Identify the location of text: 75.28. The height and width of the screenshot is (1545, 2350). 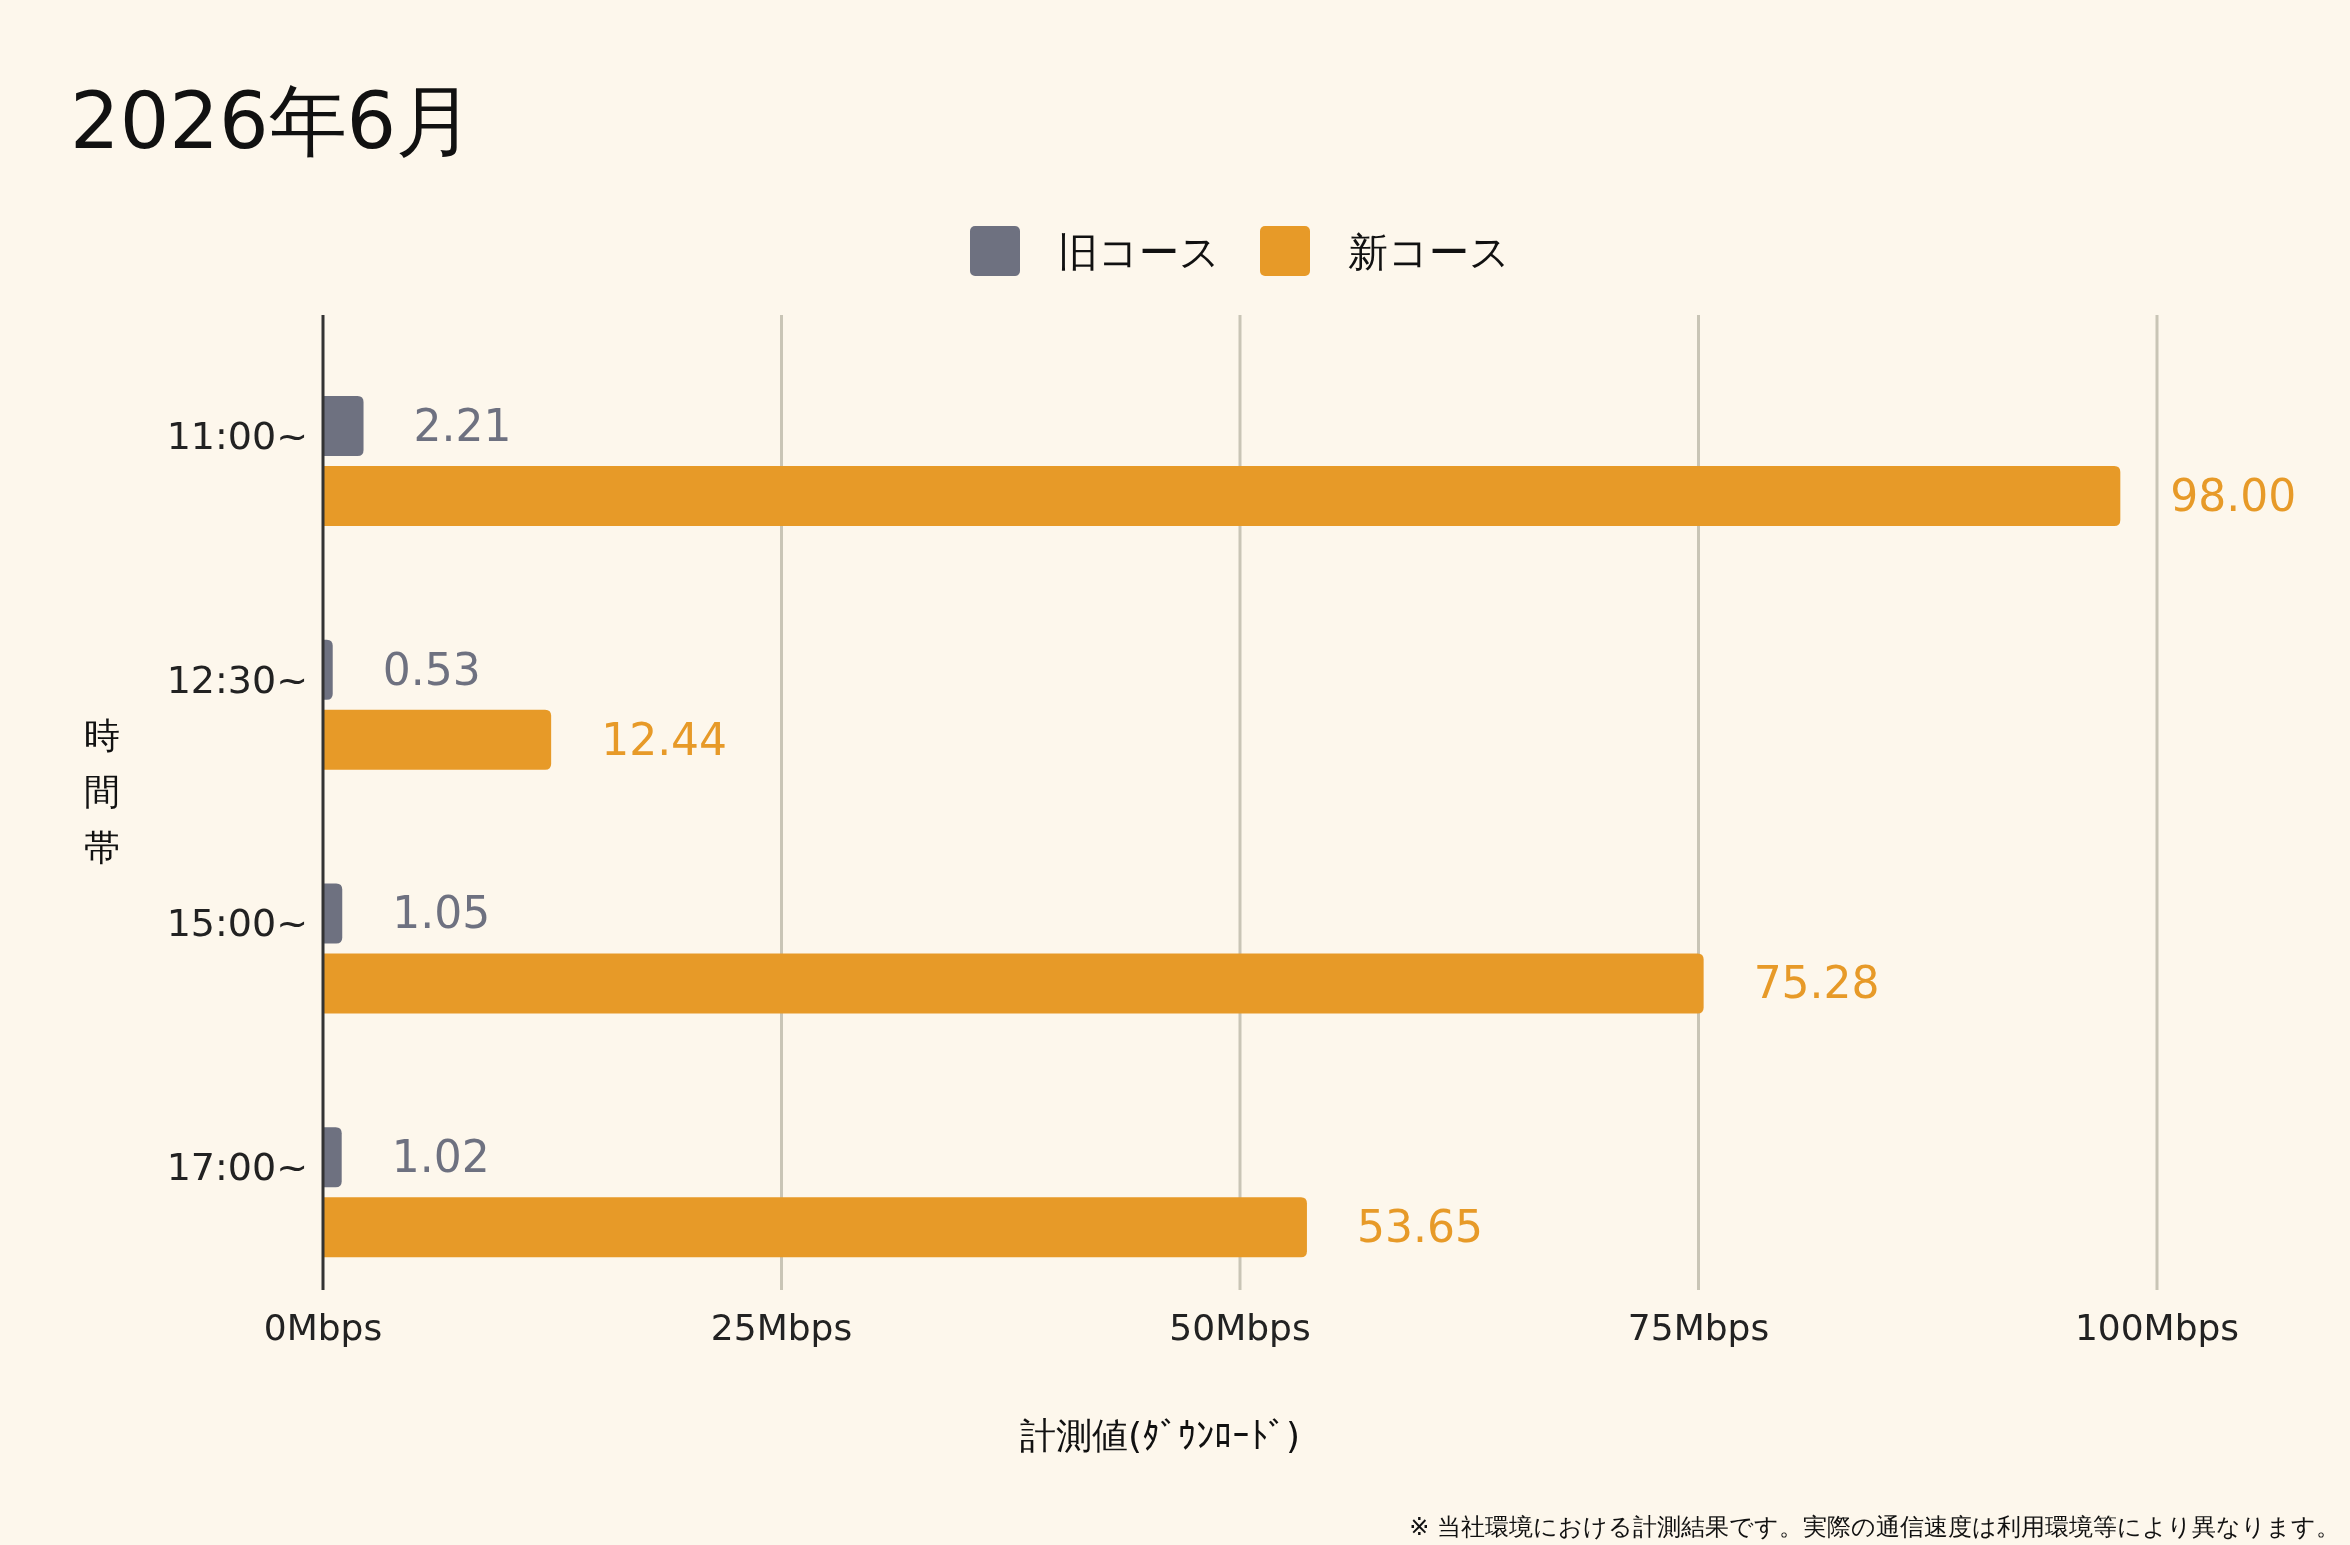
(1816, 983).